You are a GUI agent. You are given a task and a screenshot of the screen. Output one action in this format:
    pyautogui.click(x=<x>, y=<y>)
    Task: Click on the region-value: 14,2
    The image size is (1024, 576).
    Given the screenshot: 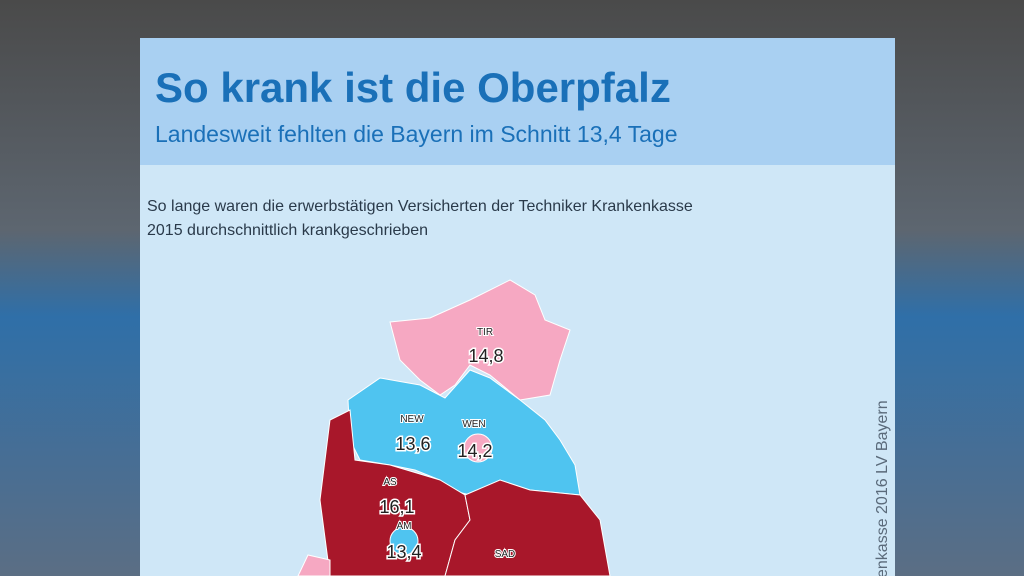 What is the action you would take?
    pyautogui.click(x=474, y=451)
    